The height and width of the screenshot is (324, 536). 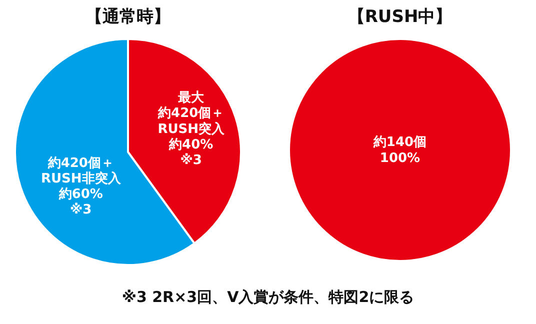 What do you see at coordinates (81, 170) in the screenshot?
I see `slice-label: 約420個＋ RUSH非突入` at bounding box center [81, 170].